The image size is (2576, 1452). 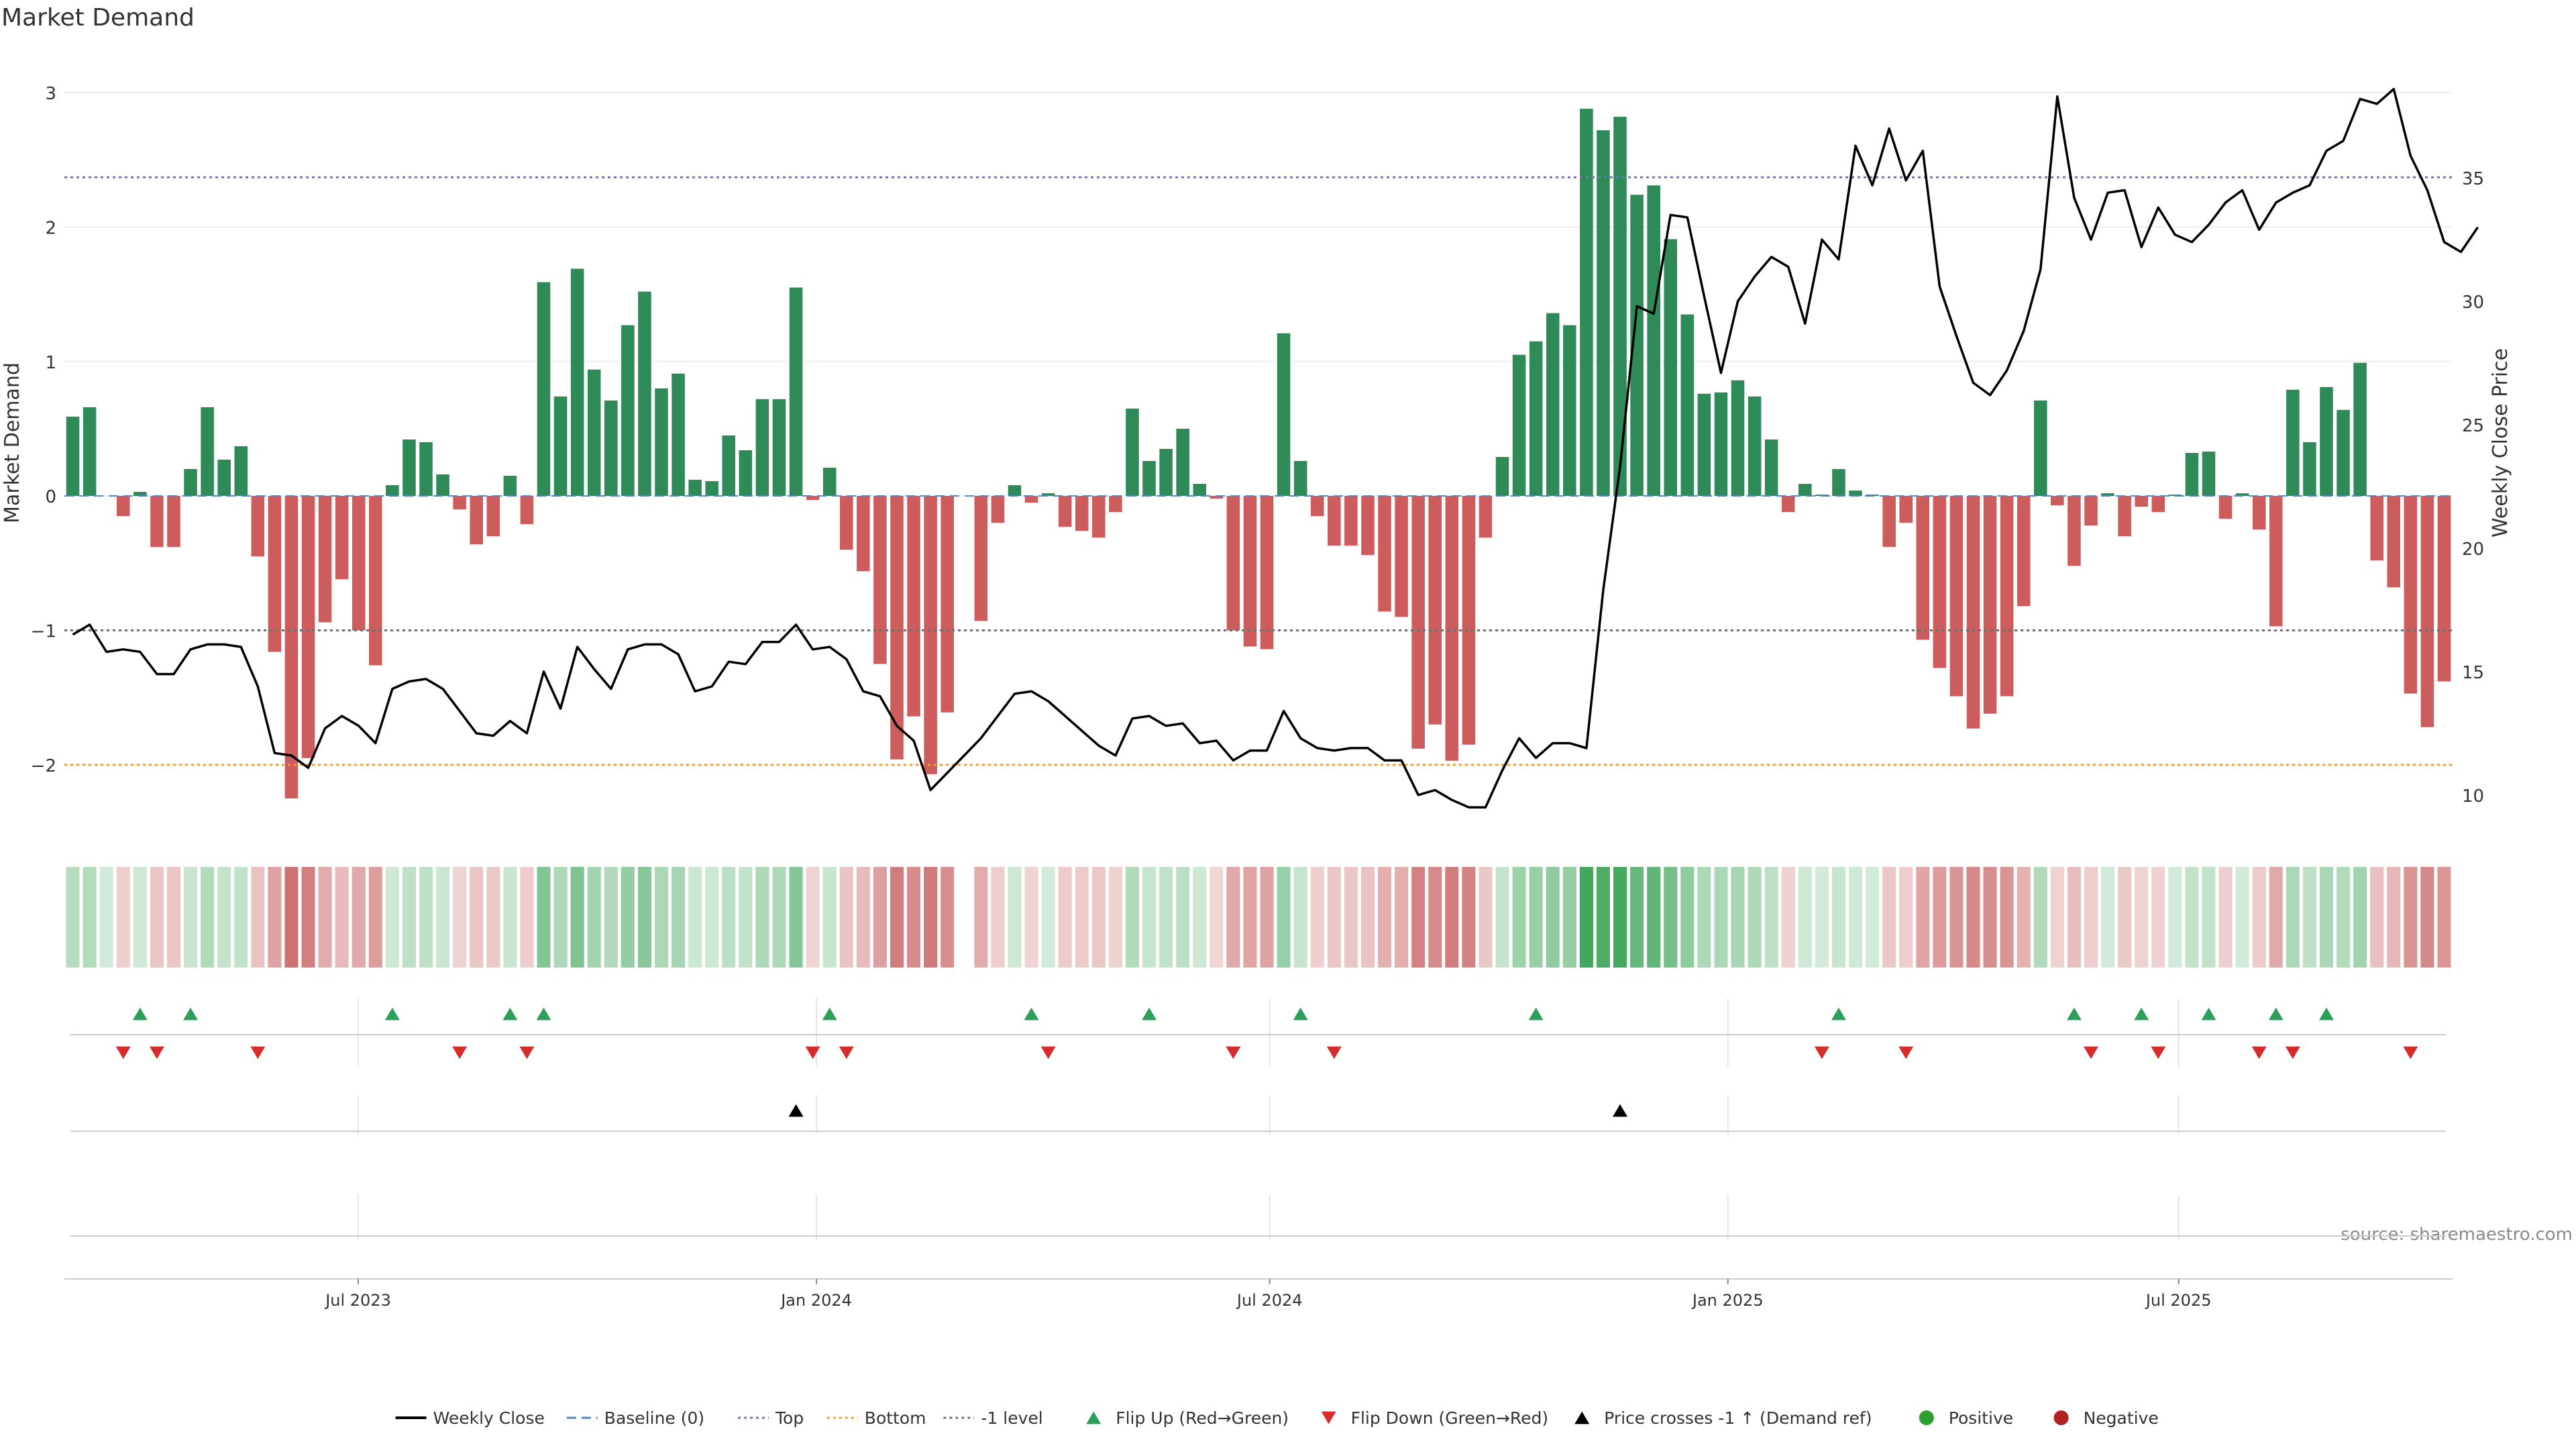 I want to click on y-tick-label-right: 25, so click(x=2473, y=426).